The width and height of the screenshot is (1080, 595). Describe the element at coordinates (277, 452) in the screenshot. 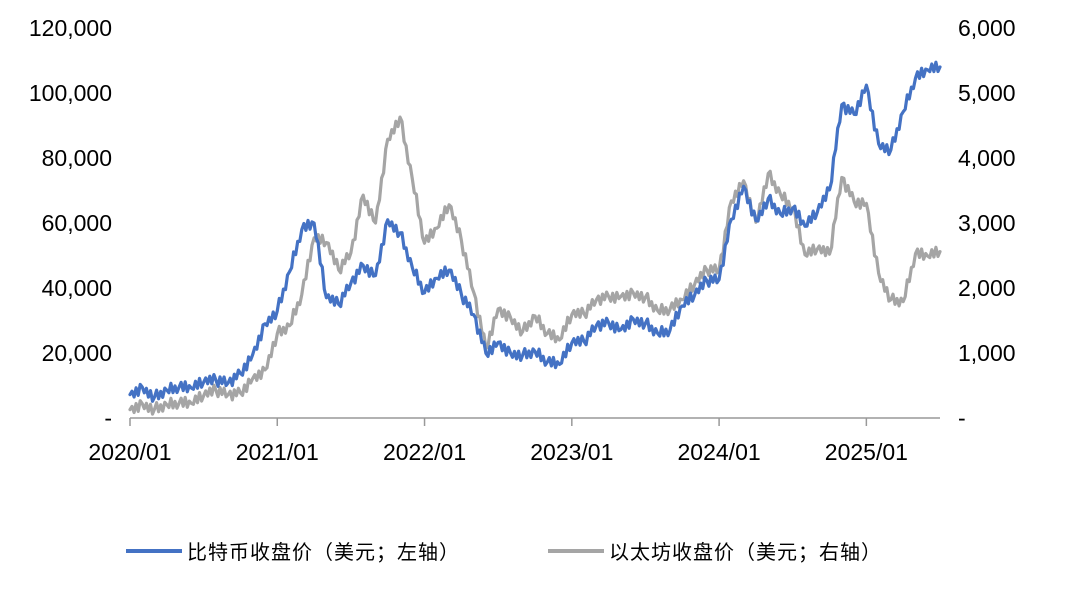

I see `x-tick-label: 2021/01` at that location.